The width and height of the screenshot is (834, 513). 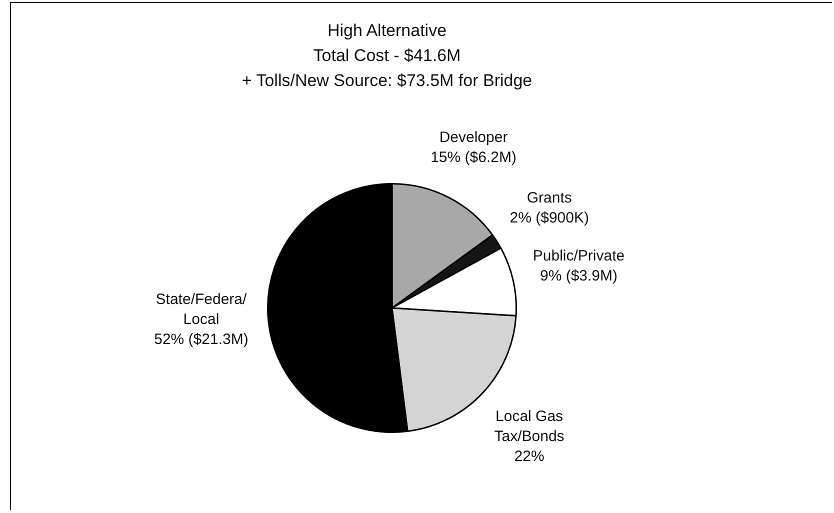 I want to click on slice-label: Local Gas Tax/Bonds, so click(x=529, y=427).